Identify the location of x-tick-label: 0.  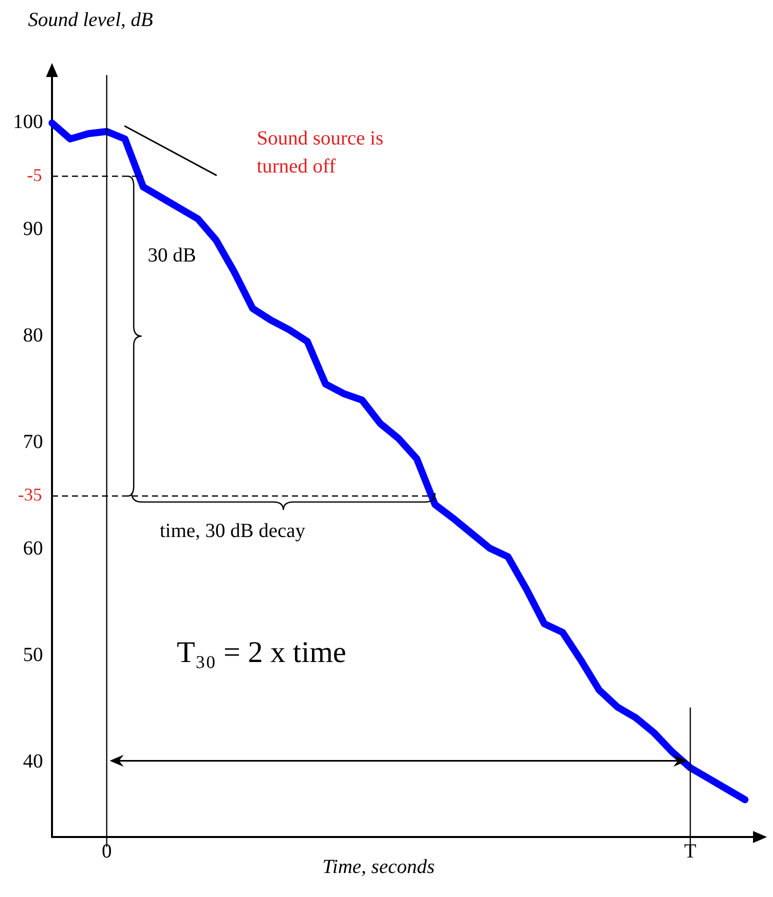
(107, 851).